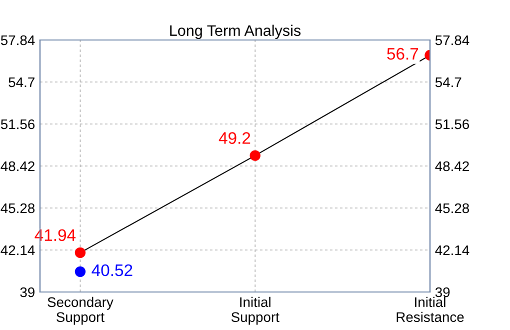 This screenshot has width=510, height=330. I want to click on data-label: 49.2, so click(234, 138).